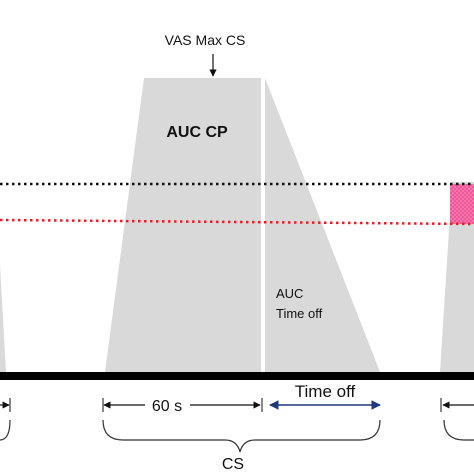  Describe the element at coordinates (241, 436) in the screenshot. I see `cs-bracket` at that location.